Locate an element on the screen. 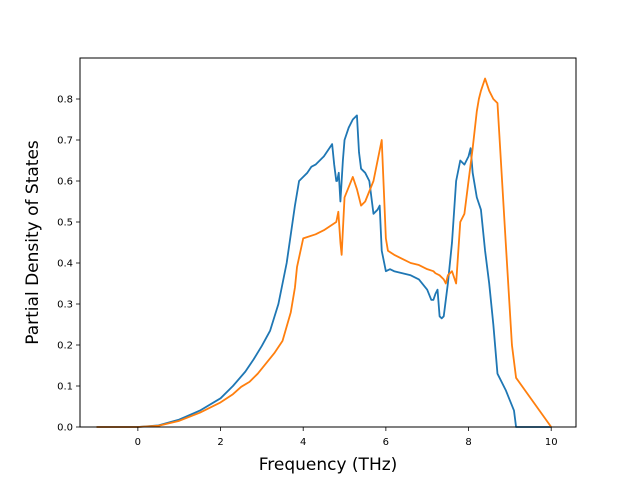 This screenshot has width=640, height=480. x-axis-ticks: 0 2 4 6 8 10 is located at coordinates (346, 437).